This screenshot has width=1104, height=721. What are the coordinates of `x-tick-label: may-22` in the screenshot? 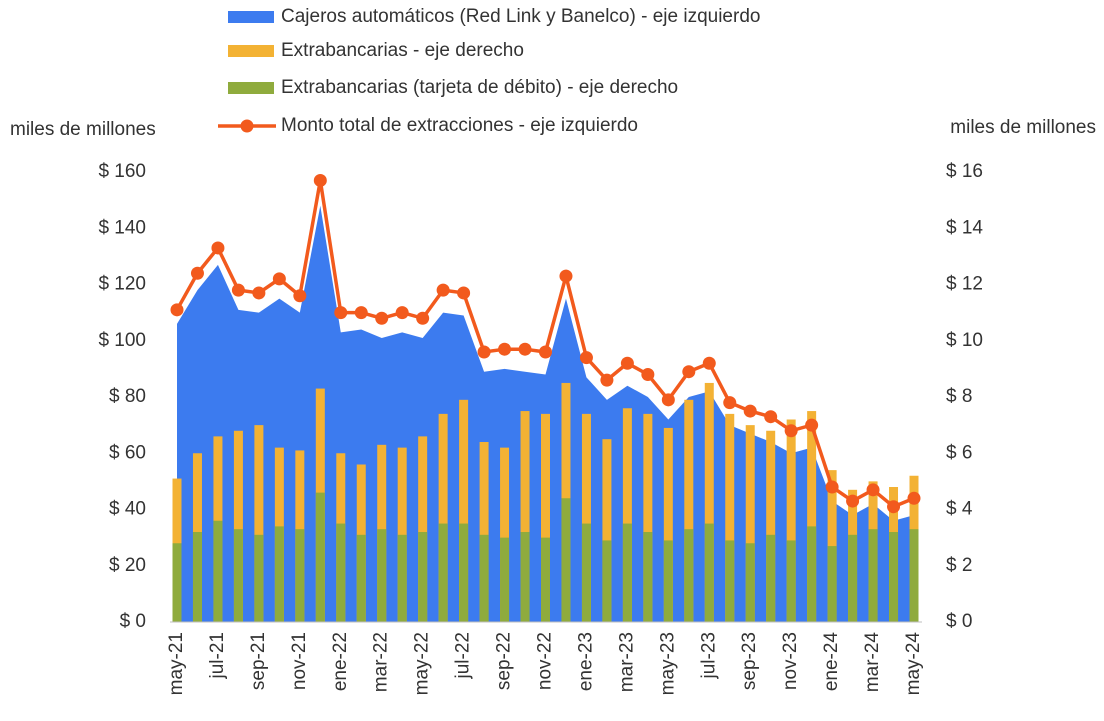 It's located at (422, 663).